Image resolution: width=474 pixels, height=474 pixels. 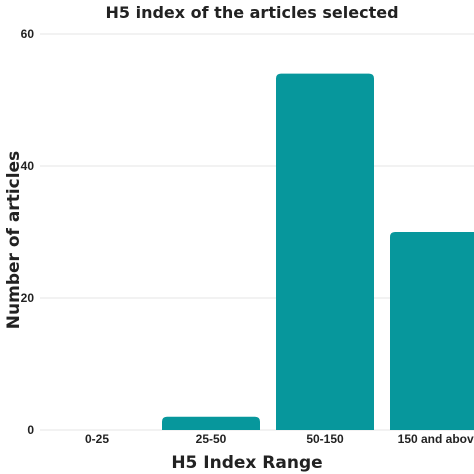 What do you see at coordinates (28, 298) in the screenshot?
I see `y-tick-label: 20` at bounding box center [28, 298].